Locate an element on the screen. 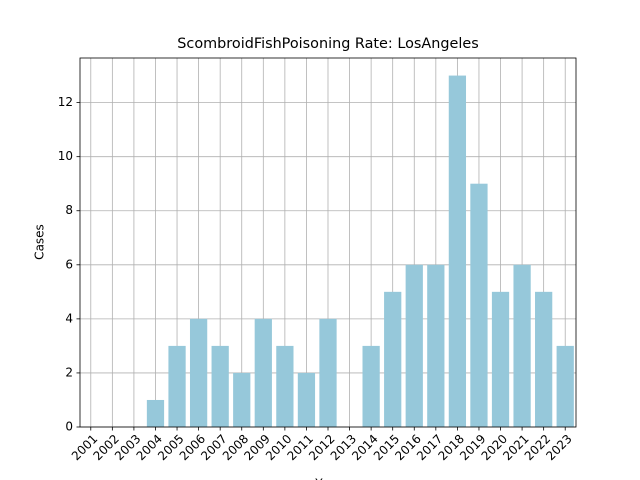 Image resolution: width=640 pixels, height=480 pixels. y-tick-label: 8 is located at coordinates (69, 210).